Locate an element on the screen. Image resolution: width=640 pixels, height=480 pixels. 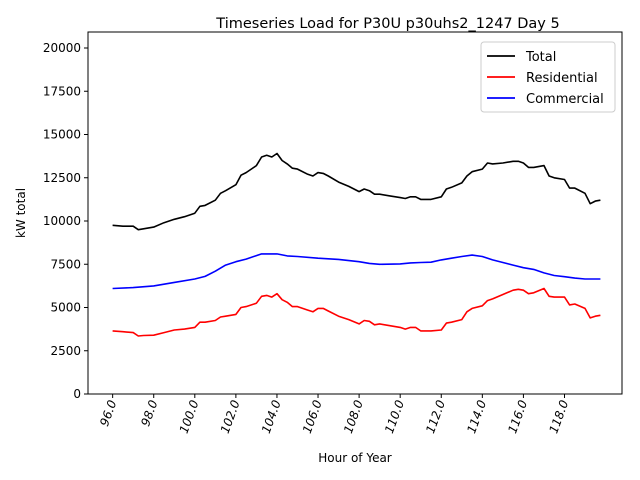
y-tick-label: 7500 is located at coordinates (65, 264).